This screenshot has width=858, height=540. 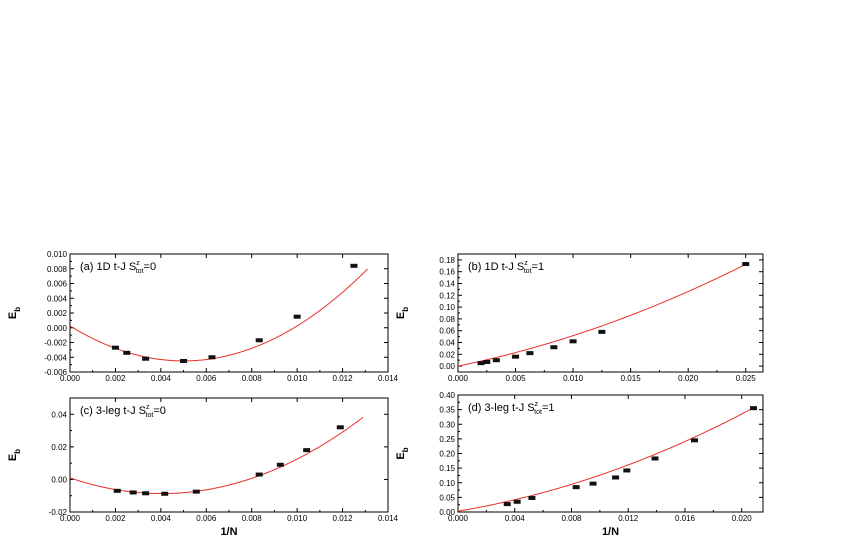 What do you see at coordinates (447, 439) in the screenshot?
I see `y-tick-label: 0.25` at bounding box center [447, 439].